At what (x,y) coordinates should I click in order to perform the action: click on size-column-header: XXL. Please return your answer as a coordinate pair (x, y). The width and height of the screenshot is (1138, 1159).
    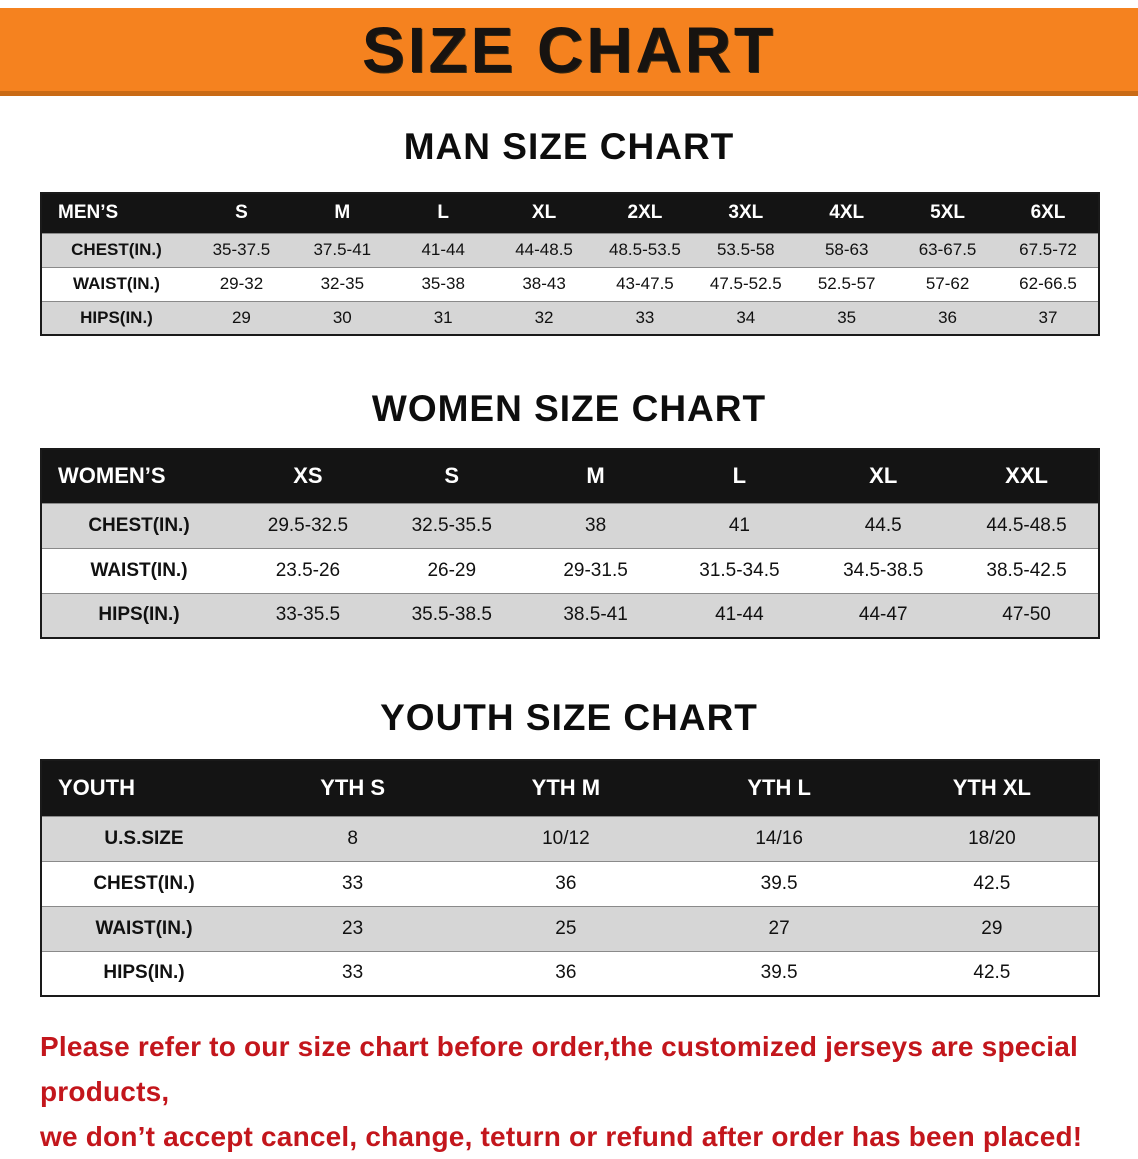
    Looking at the image, I should click on (1027, 476).